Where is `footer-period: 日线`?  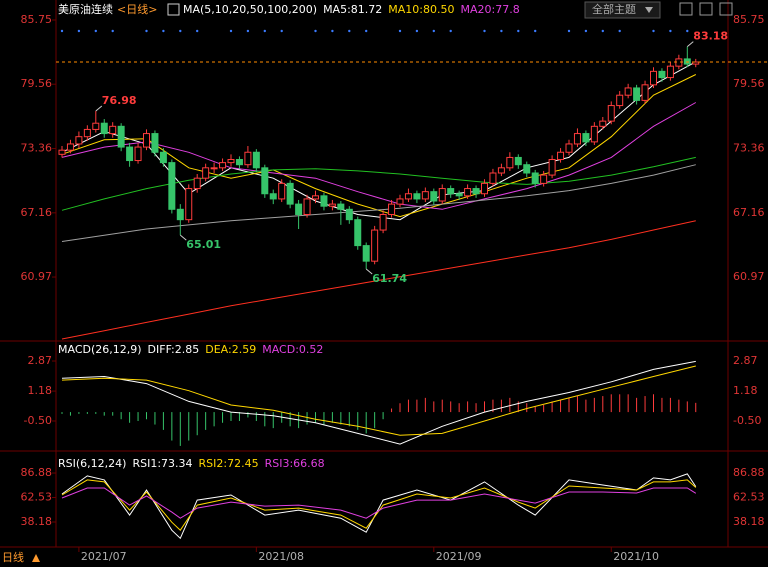
footer-period: 日线 is located at coordinates (13, 557).